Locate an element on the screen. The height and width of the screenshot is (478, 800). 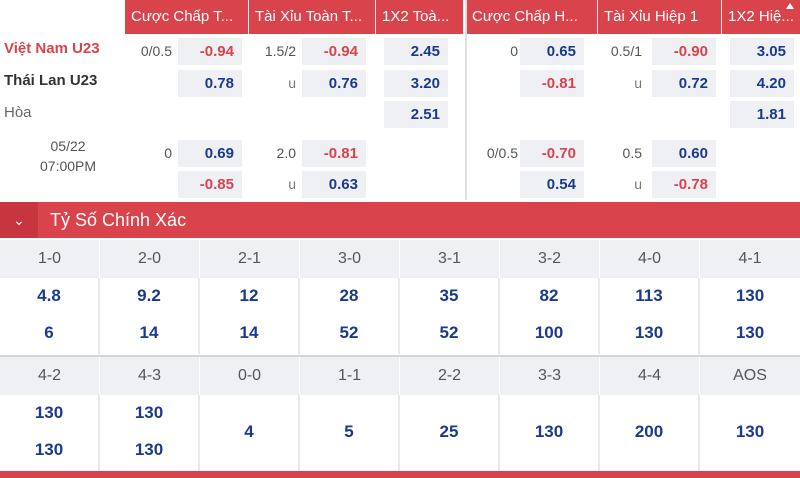
h1-handicap-line: 0 is located at coordinates (514, 51).